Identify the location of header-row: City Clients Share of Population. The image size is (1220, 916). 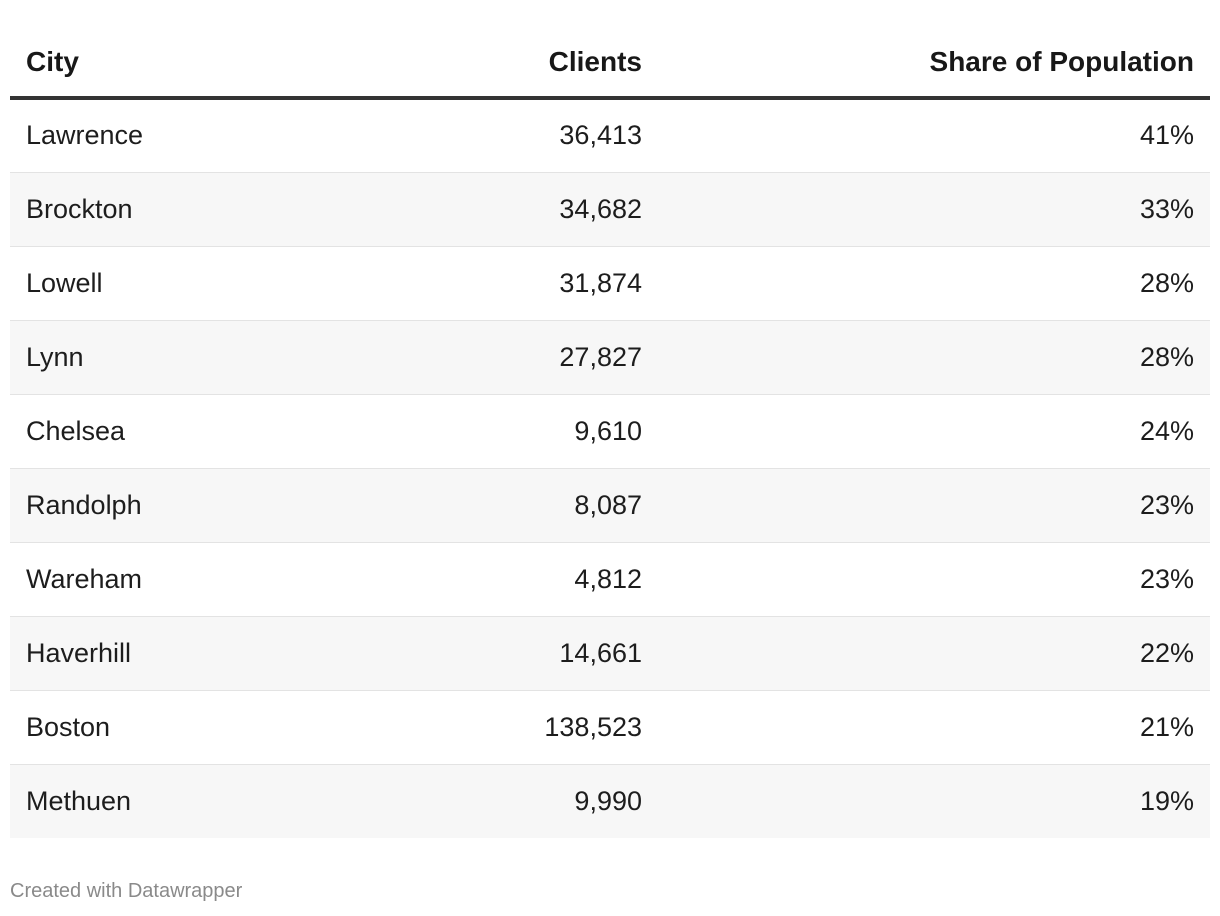
(610, 64).